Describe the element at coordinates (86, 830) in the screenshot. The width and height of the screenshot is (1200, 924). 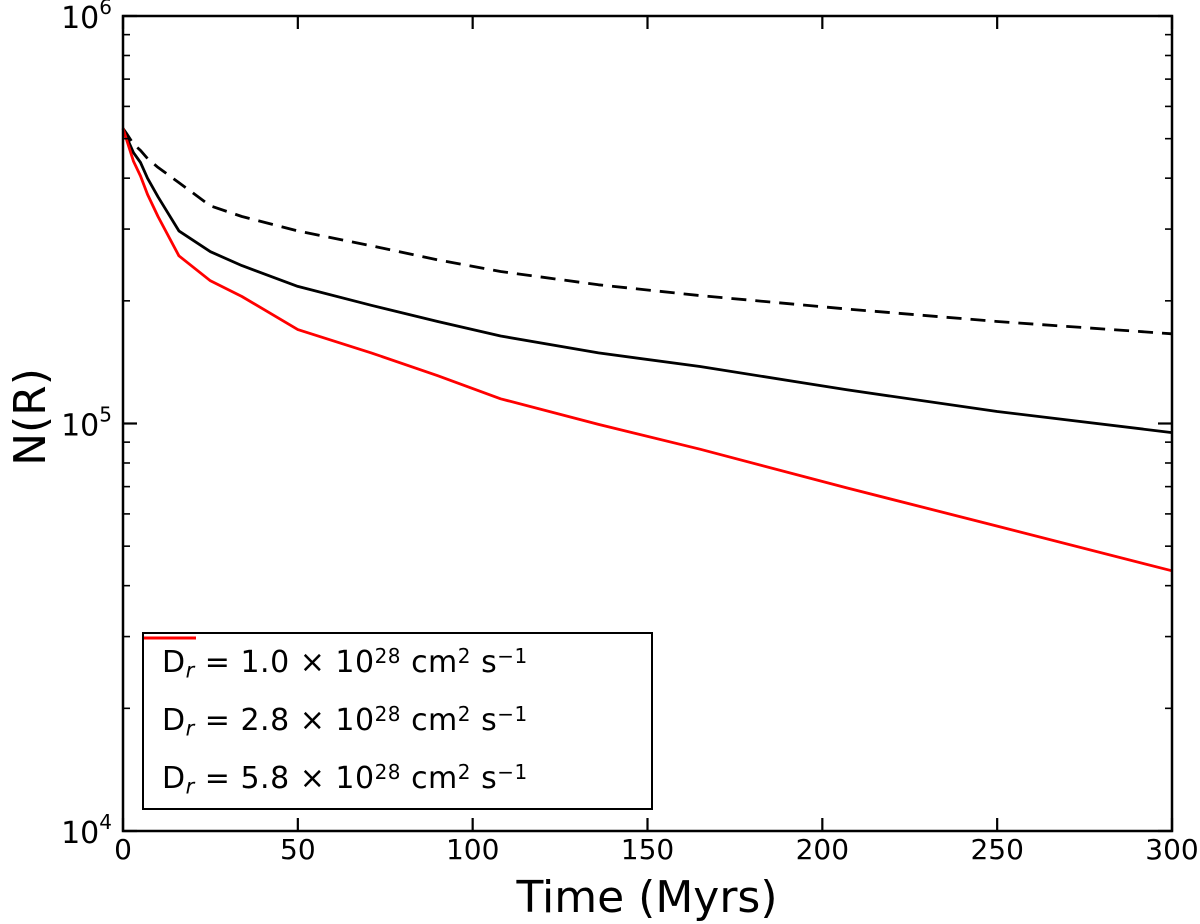
I see `y-tick-label: 10⁴` at that location.